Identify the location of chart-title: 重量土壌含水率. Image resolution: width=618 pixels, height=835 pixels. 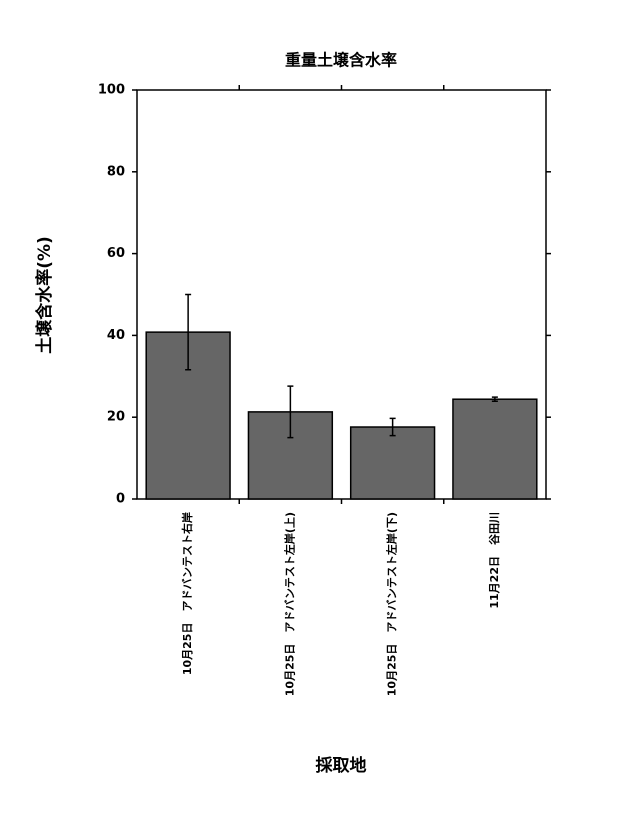
(341, 60).